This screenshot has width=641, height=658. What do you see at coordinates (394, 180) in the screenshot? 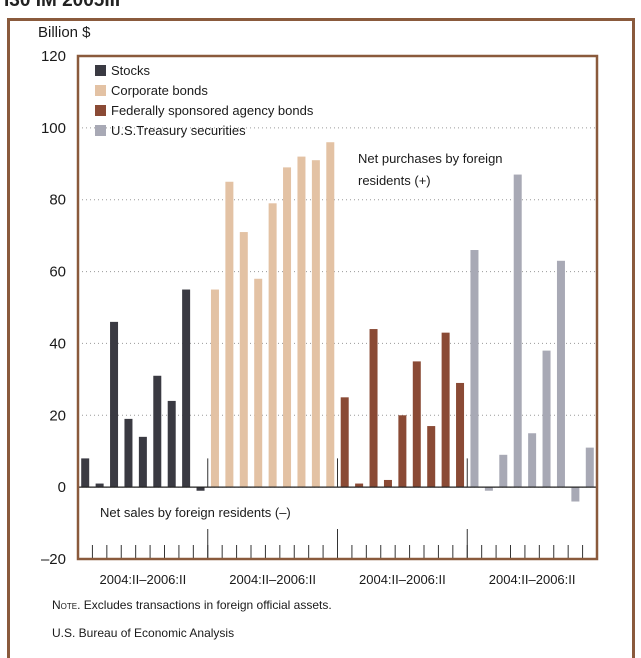
I see `annotation-purchases: residents (+)` at bounding box center [394, 180].